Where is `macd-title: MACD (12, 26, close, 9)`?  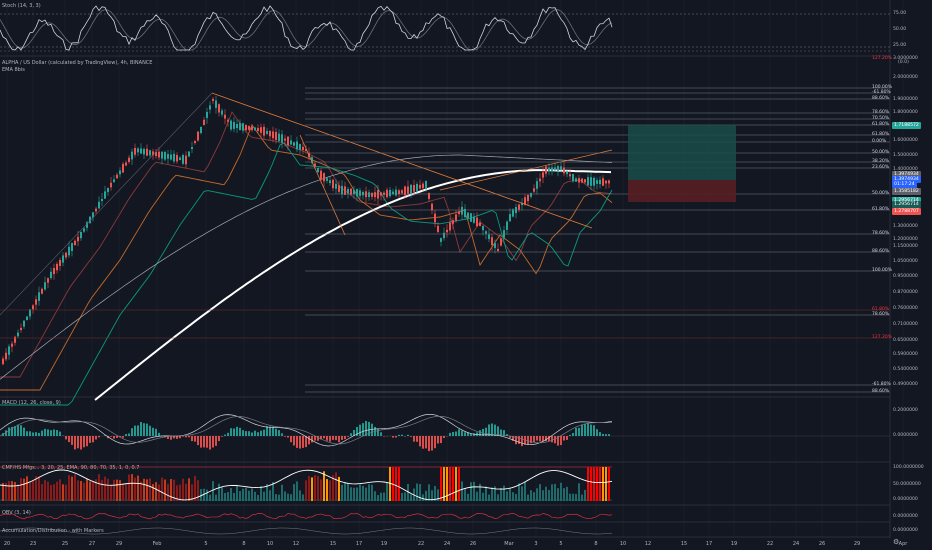
macd-title: MACD (12, 26, close, 9) is located at coordinates (31, 403).